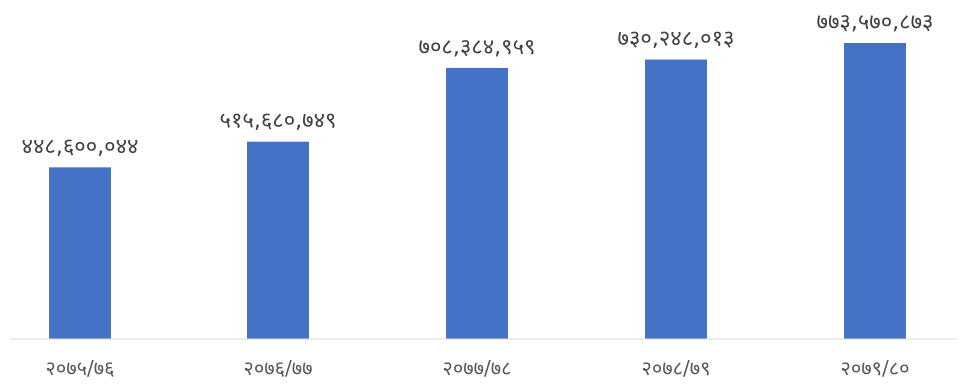 This screenshot has height=386, width=967. I want to click on data-label-1: ४४८,६००,०४४, so click(80, 146).